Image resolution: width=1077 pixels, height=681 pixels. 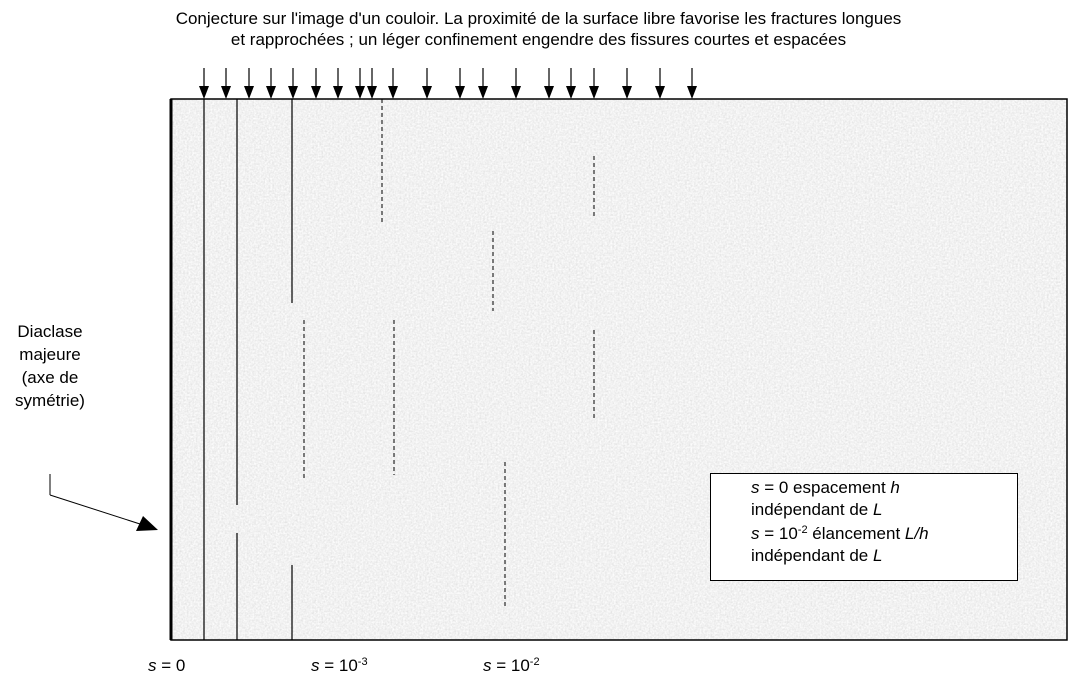 I want to click on major-joint-label-line: Diaclase, so click(x=50, y=331).